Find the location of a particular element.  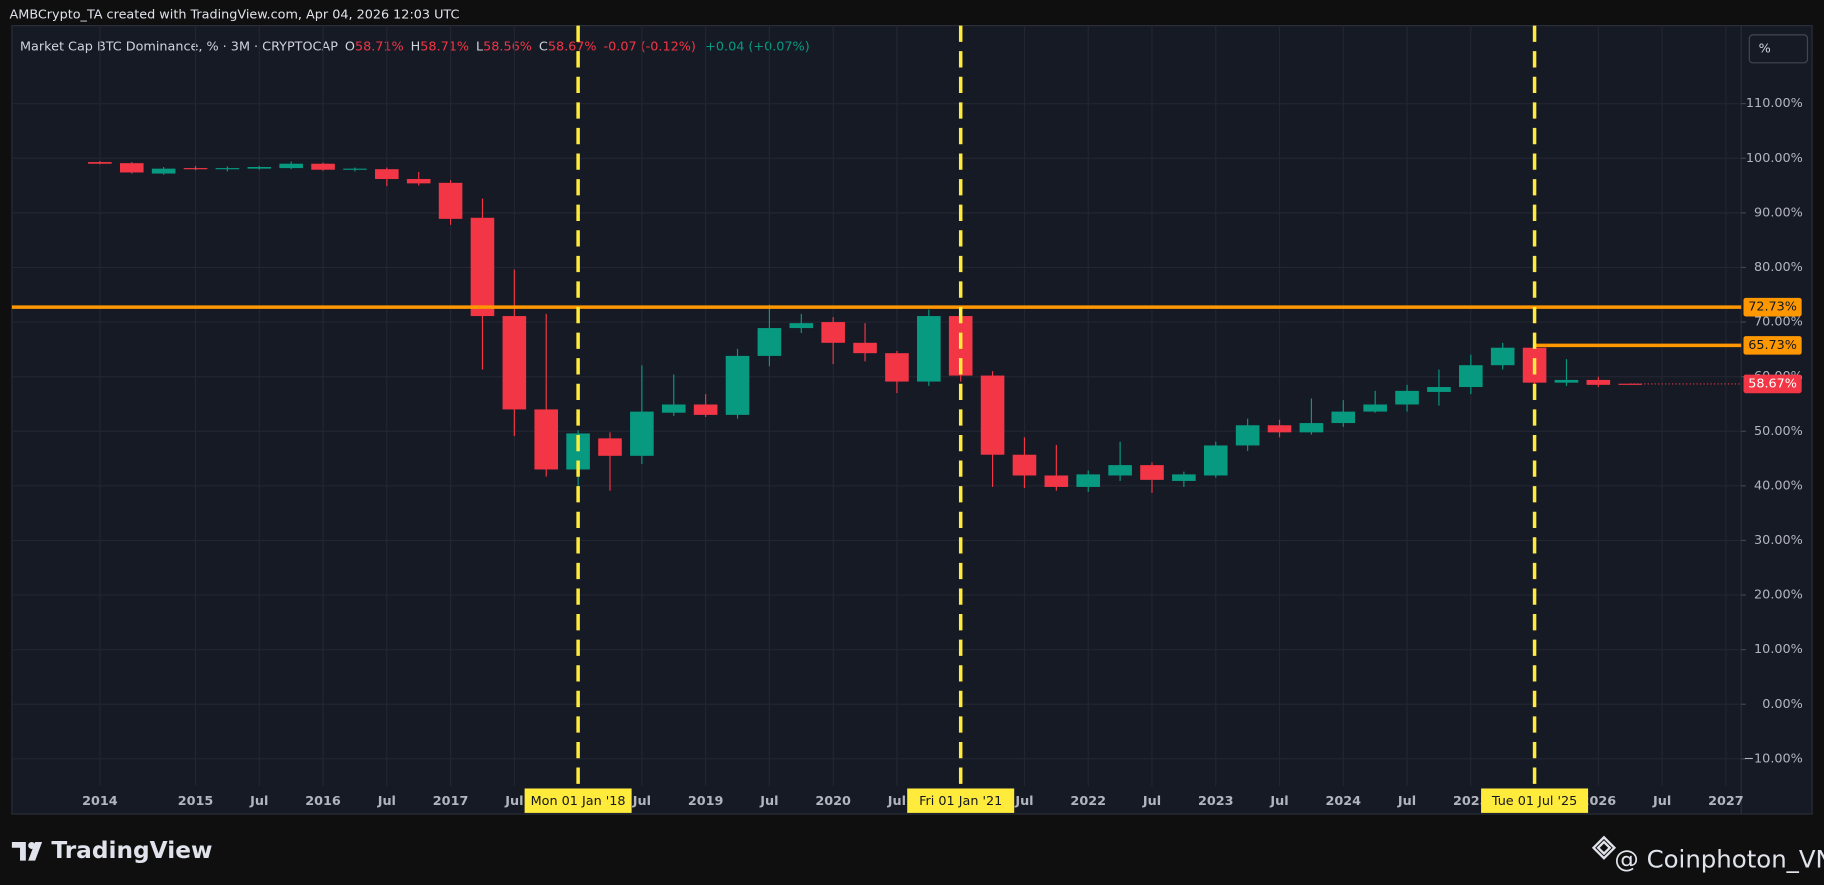

level-label: 65.73% is located at coordinates (1772, 345).